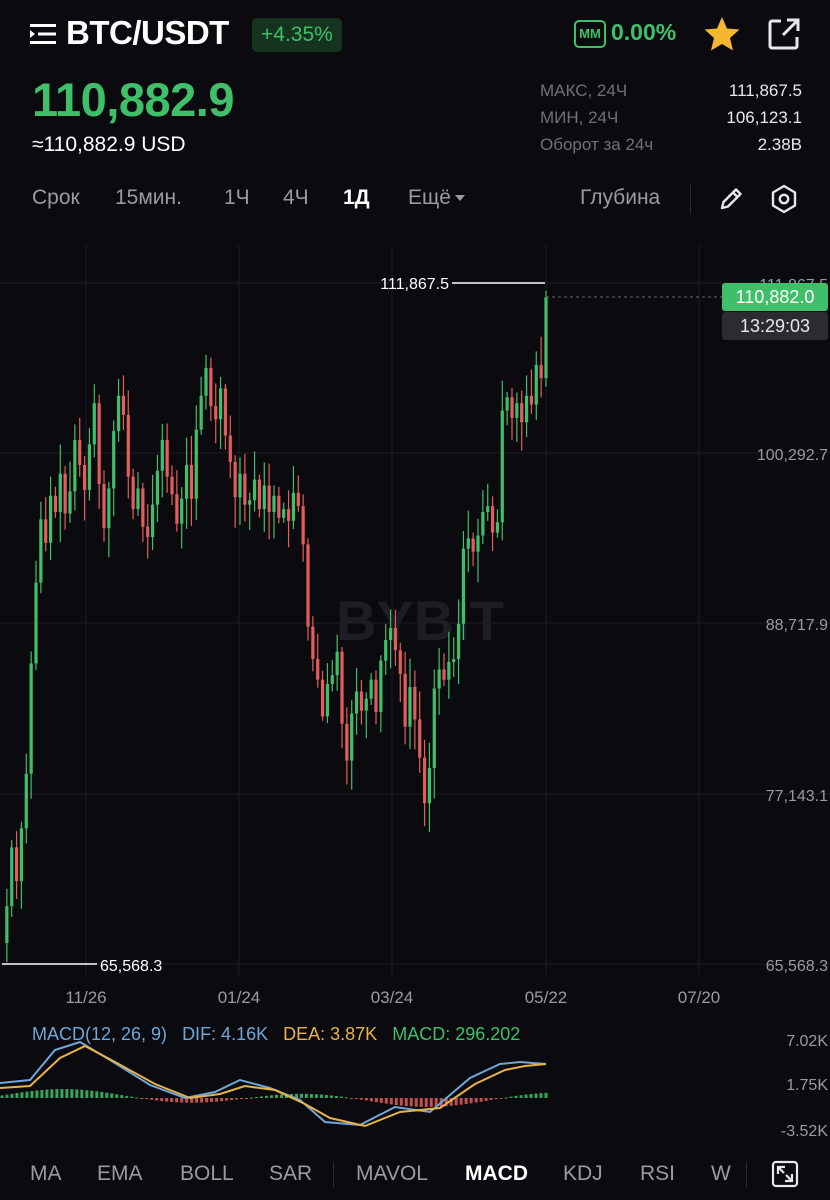  Describe the element at coordinates (131, 966) in the screenshot. I see `low-marker-label: 65,568.3` at that location.